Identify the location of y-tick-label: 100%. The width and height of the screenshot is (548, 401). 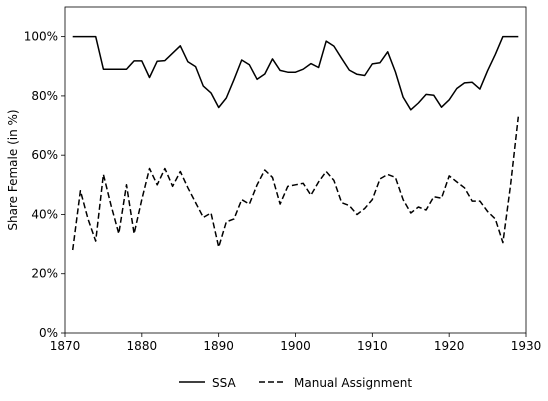
(41, 37).